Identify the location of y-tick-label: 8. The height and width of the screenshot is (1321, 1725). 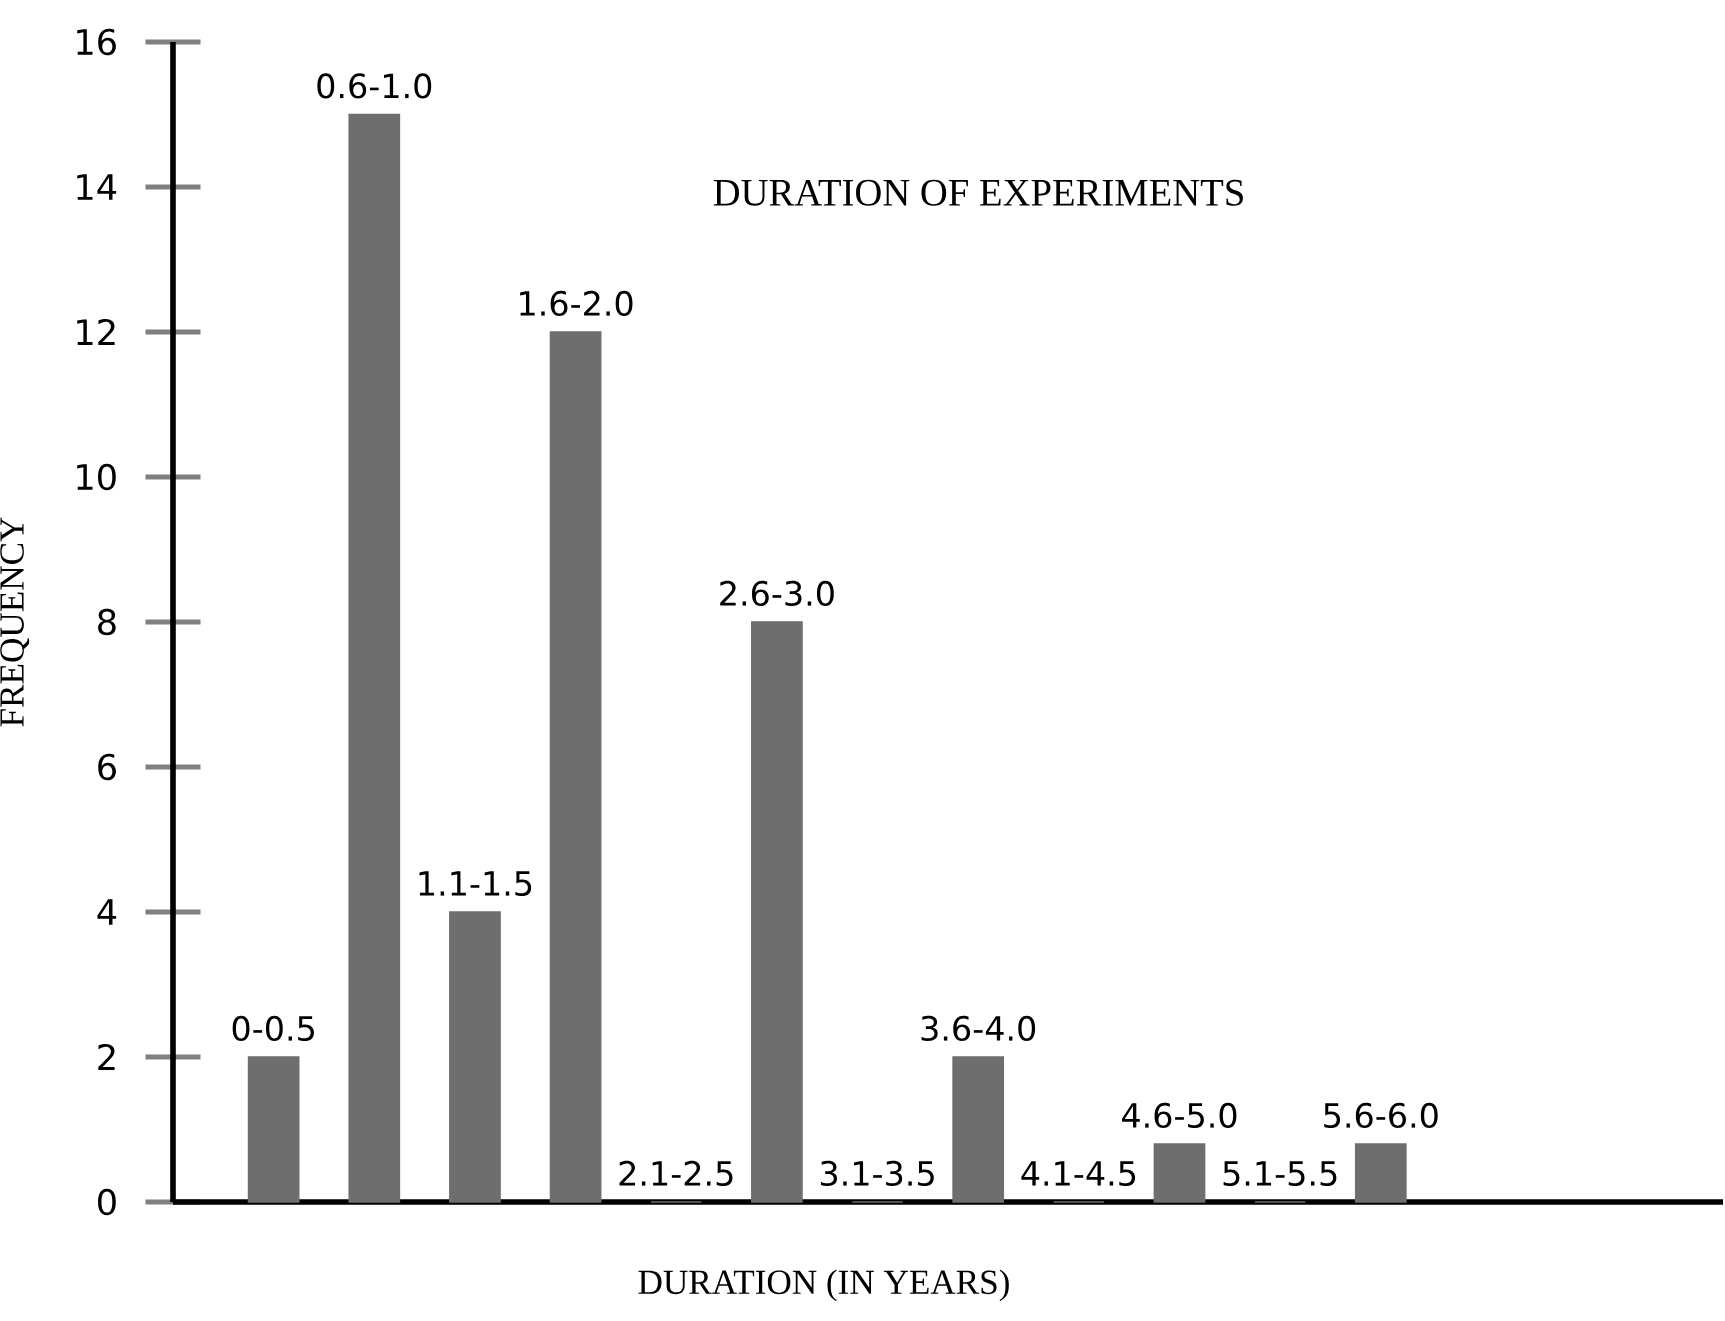
(107, 622).